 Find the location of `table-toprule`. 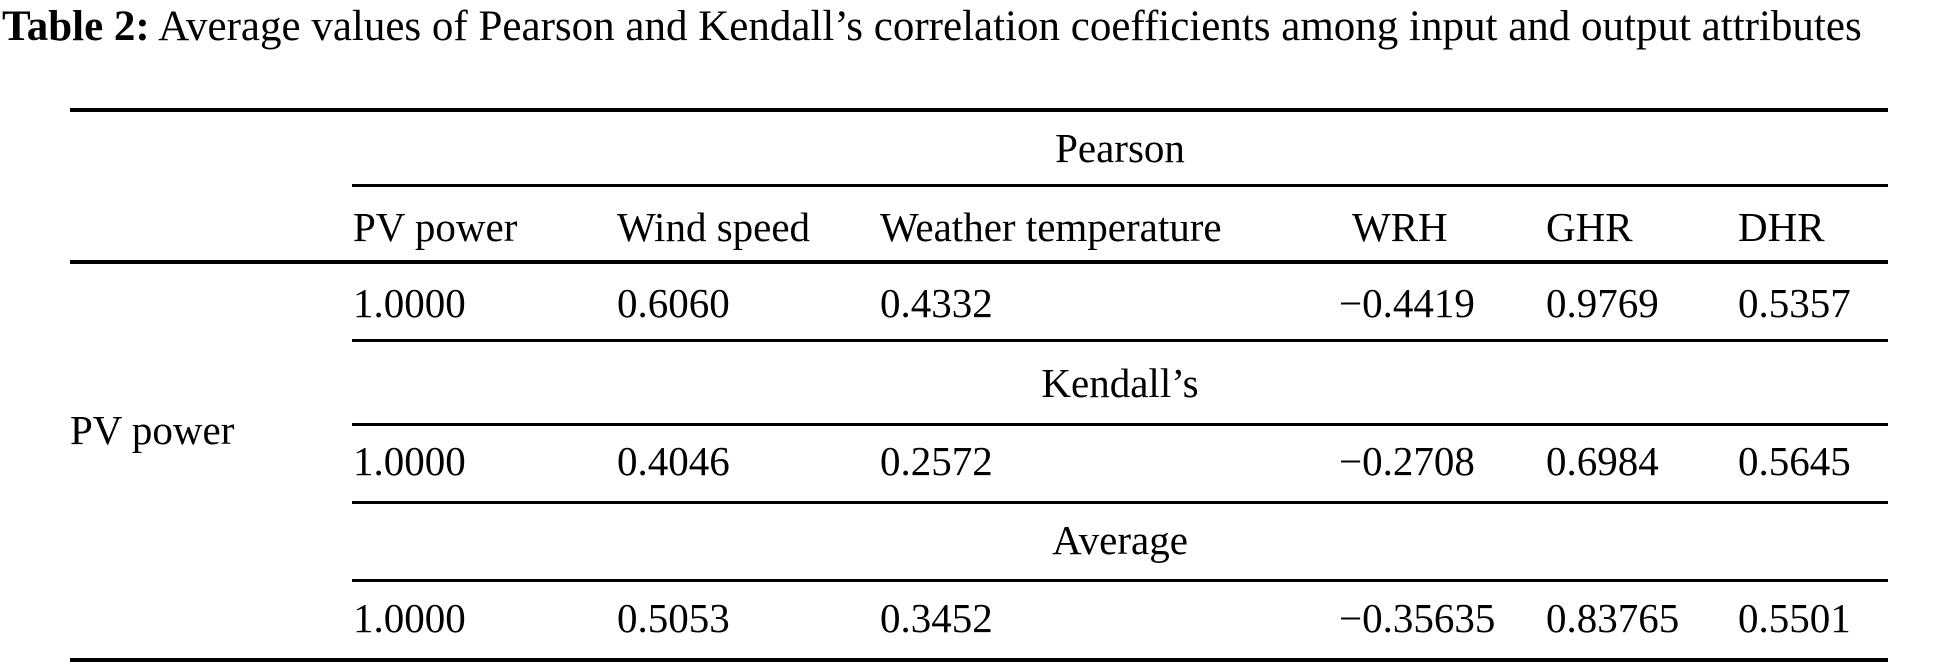

table-toprule is located at coordinates (979, 110).